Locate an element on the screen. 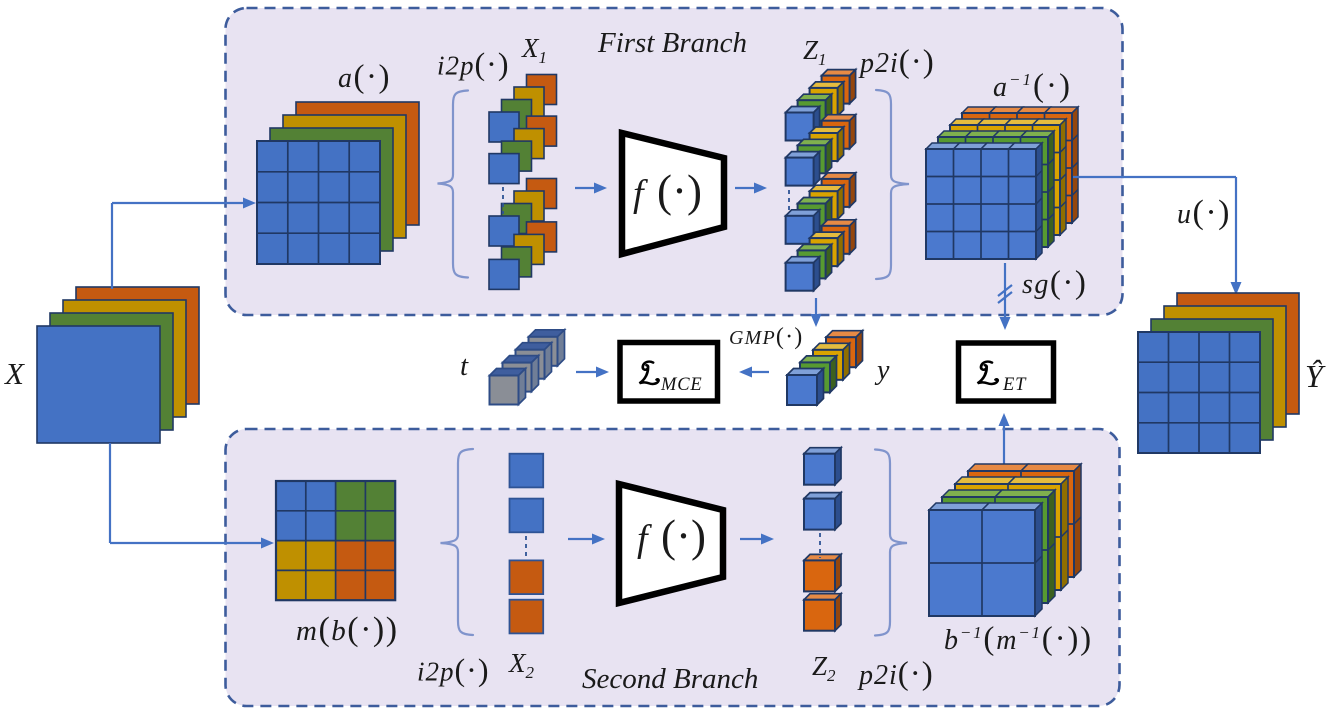  svg-text: GMP(·) is located at coordinates (766, 337).